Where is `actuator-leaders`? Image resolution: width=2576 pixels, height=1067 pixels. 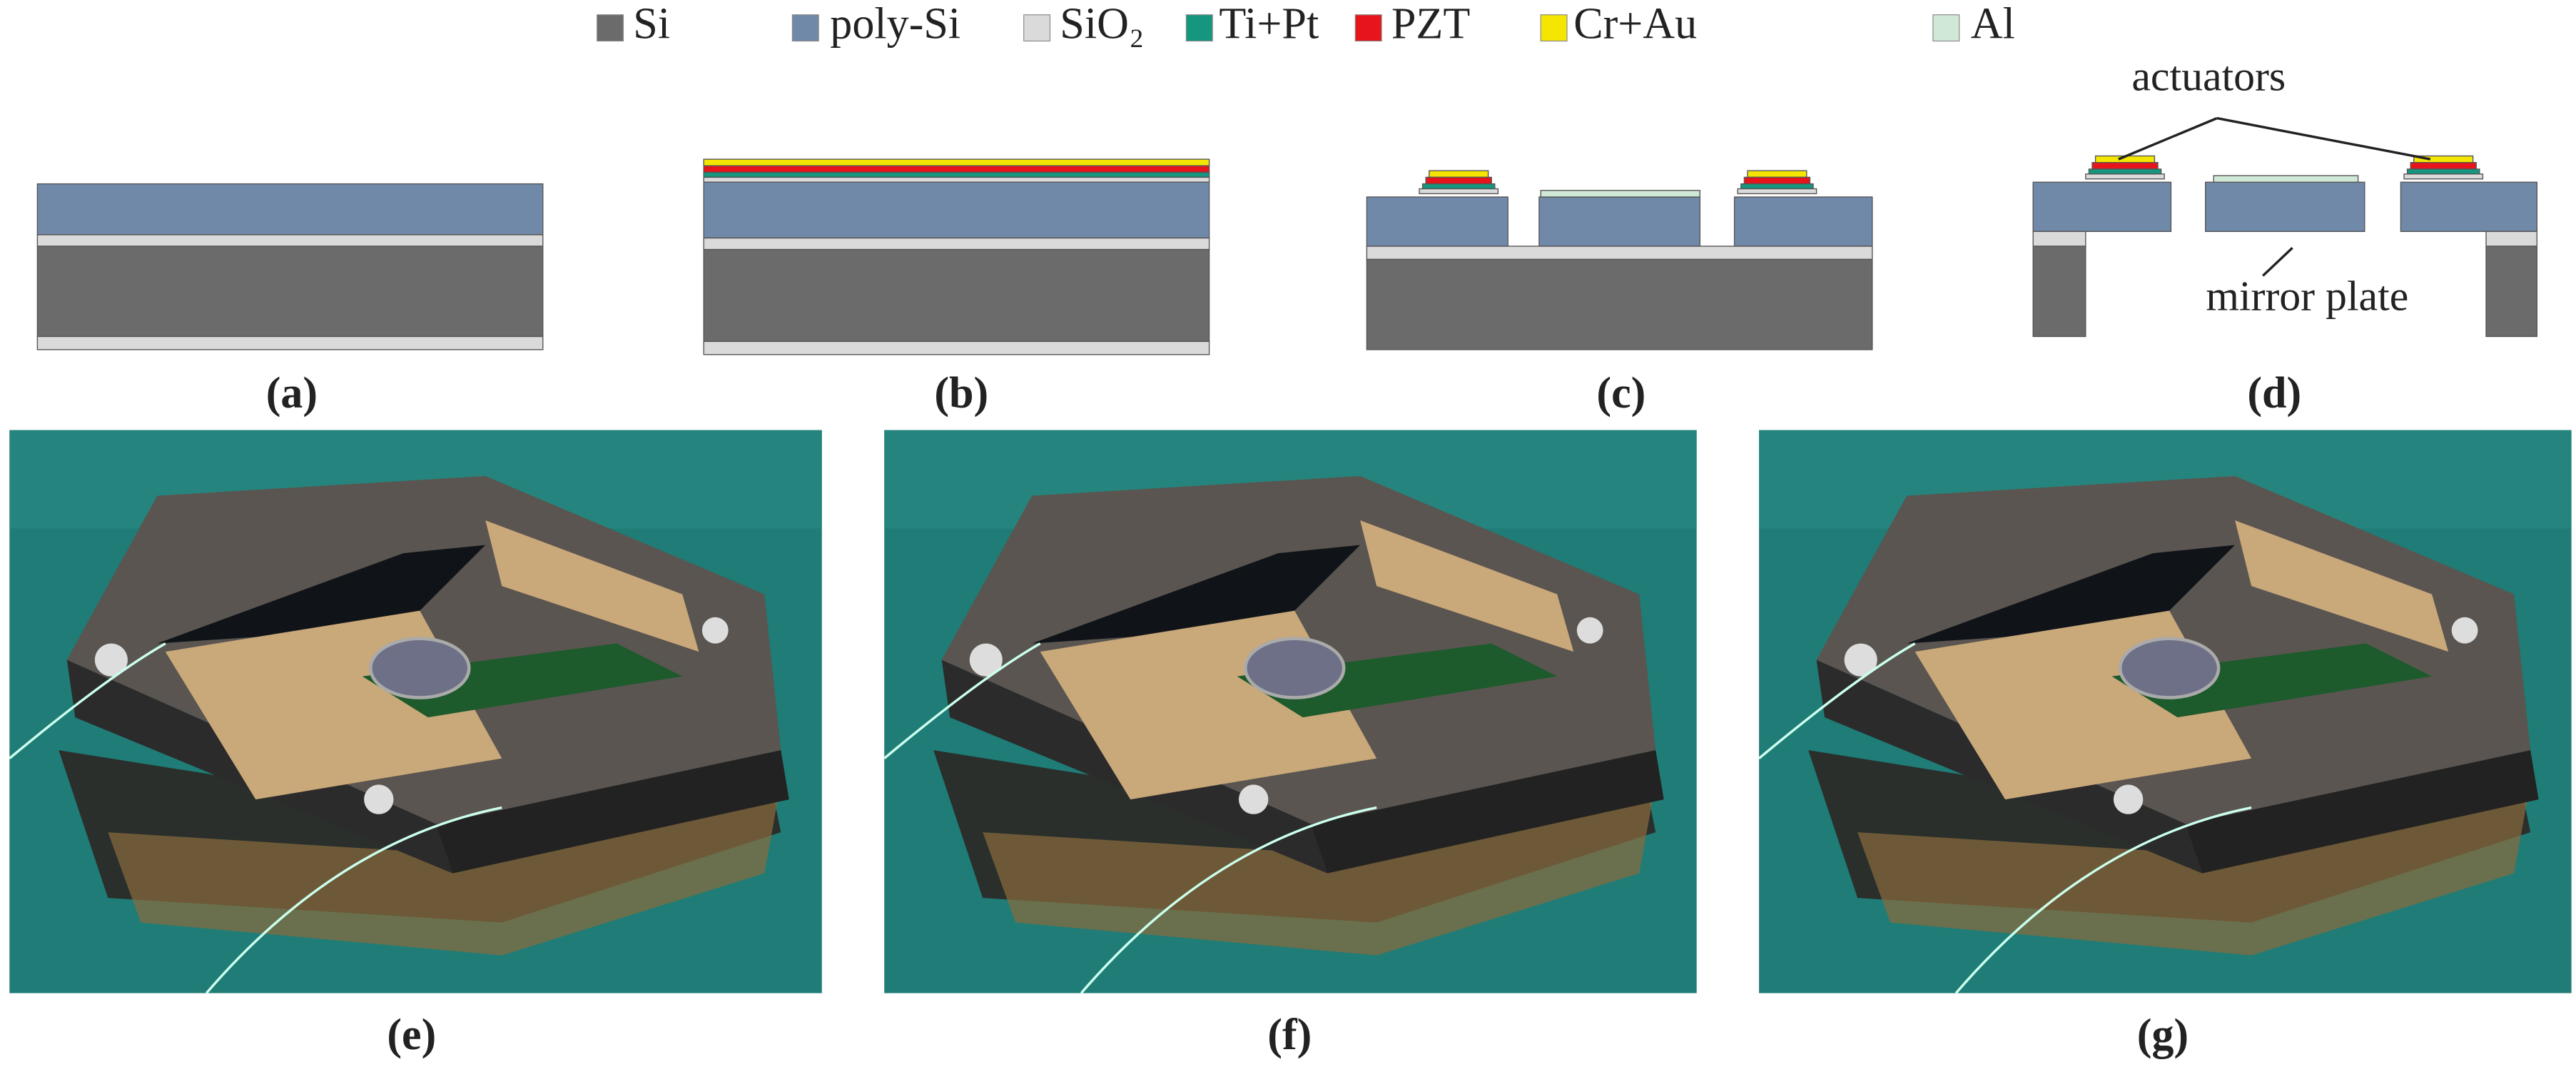 actuator-leaders is located at coordinates (2274, 196).